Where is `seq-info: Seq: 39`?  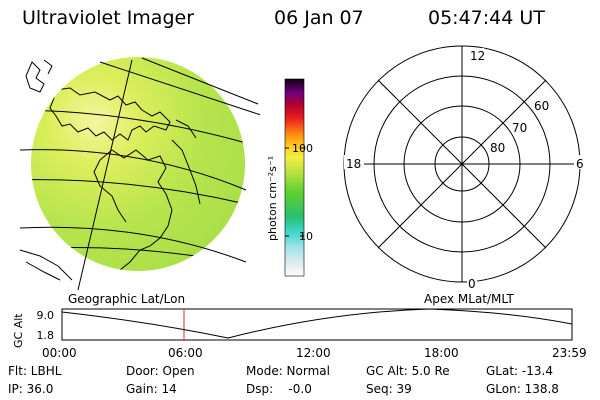
seq-info: Seq: 39 is located at coordinates (389, 389).